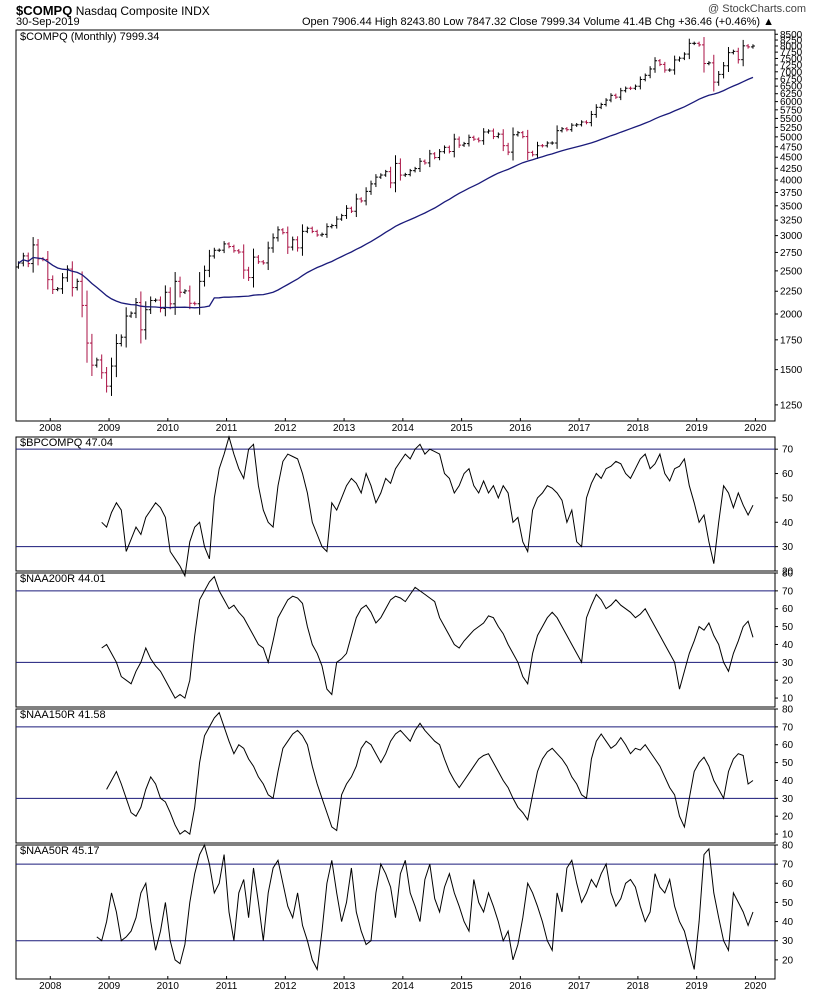 The image size is (820, 1000). Describe the element at coordinates (791, 193) in the screenshot. I see `price-tick-label: 3750` at that location.